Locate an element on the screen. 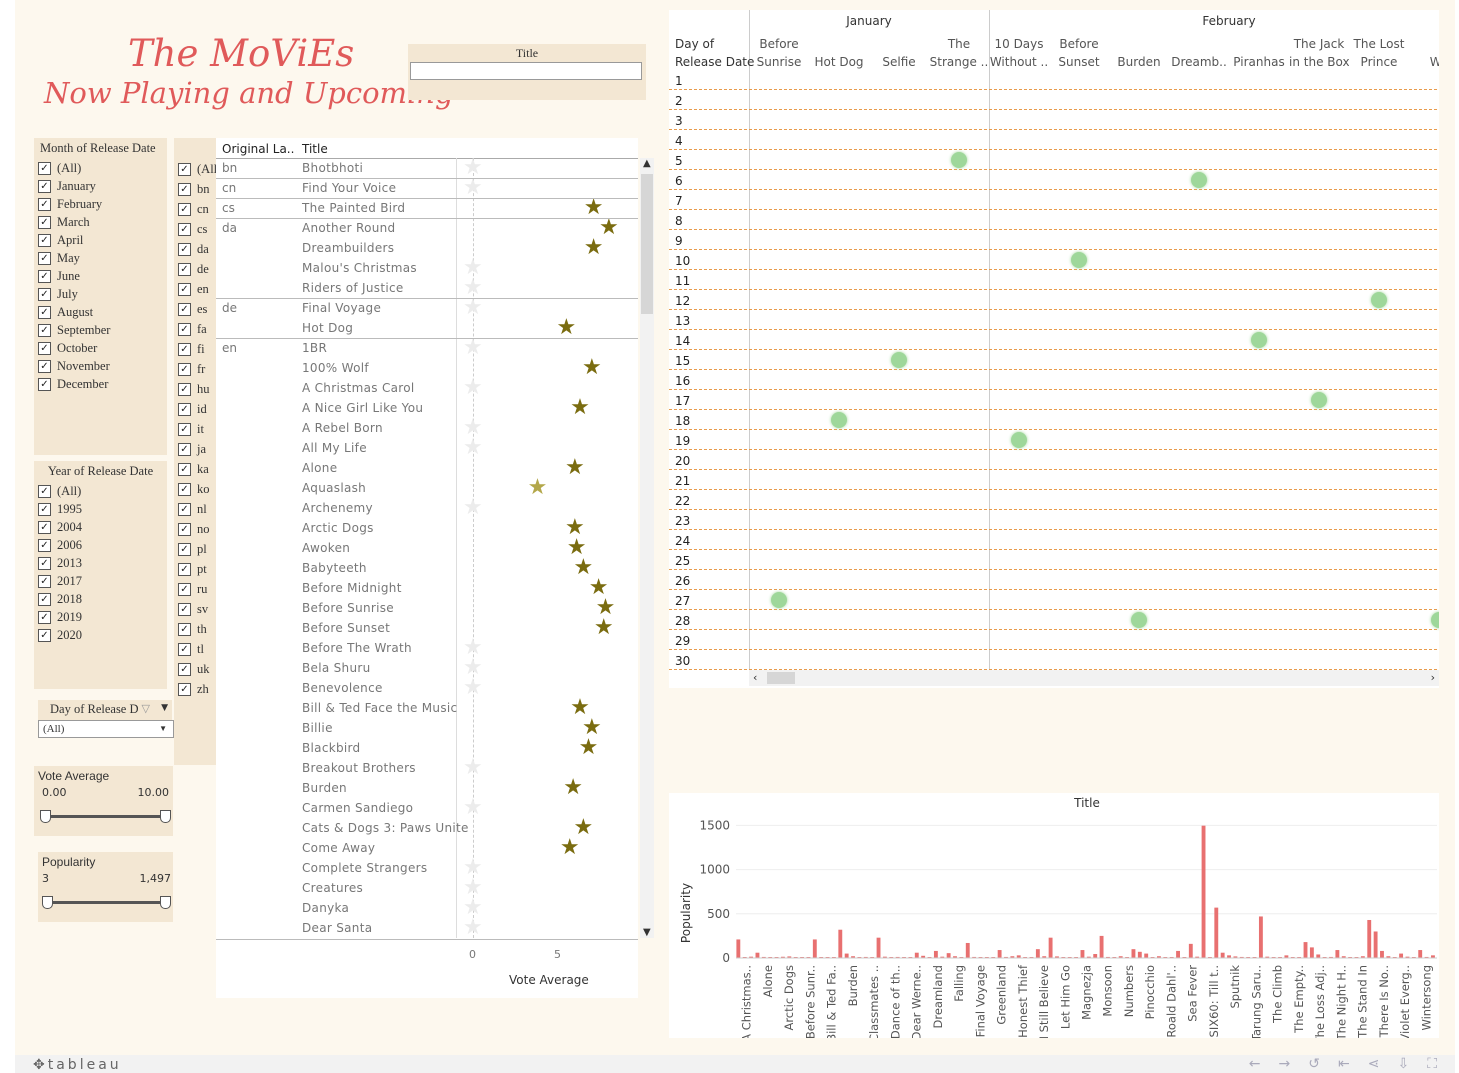  month_filter-option: ✓ July is located at coordinates (100, 294).